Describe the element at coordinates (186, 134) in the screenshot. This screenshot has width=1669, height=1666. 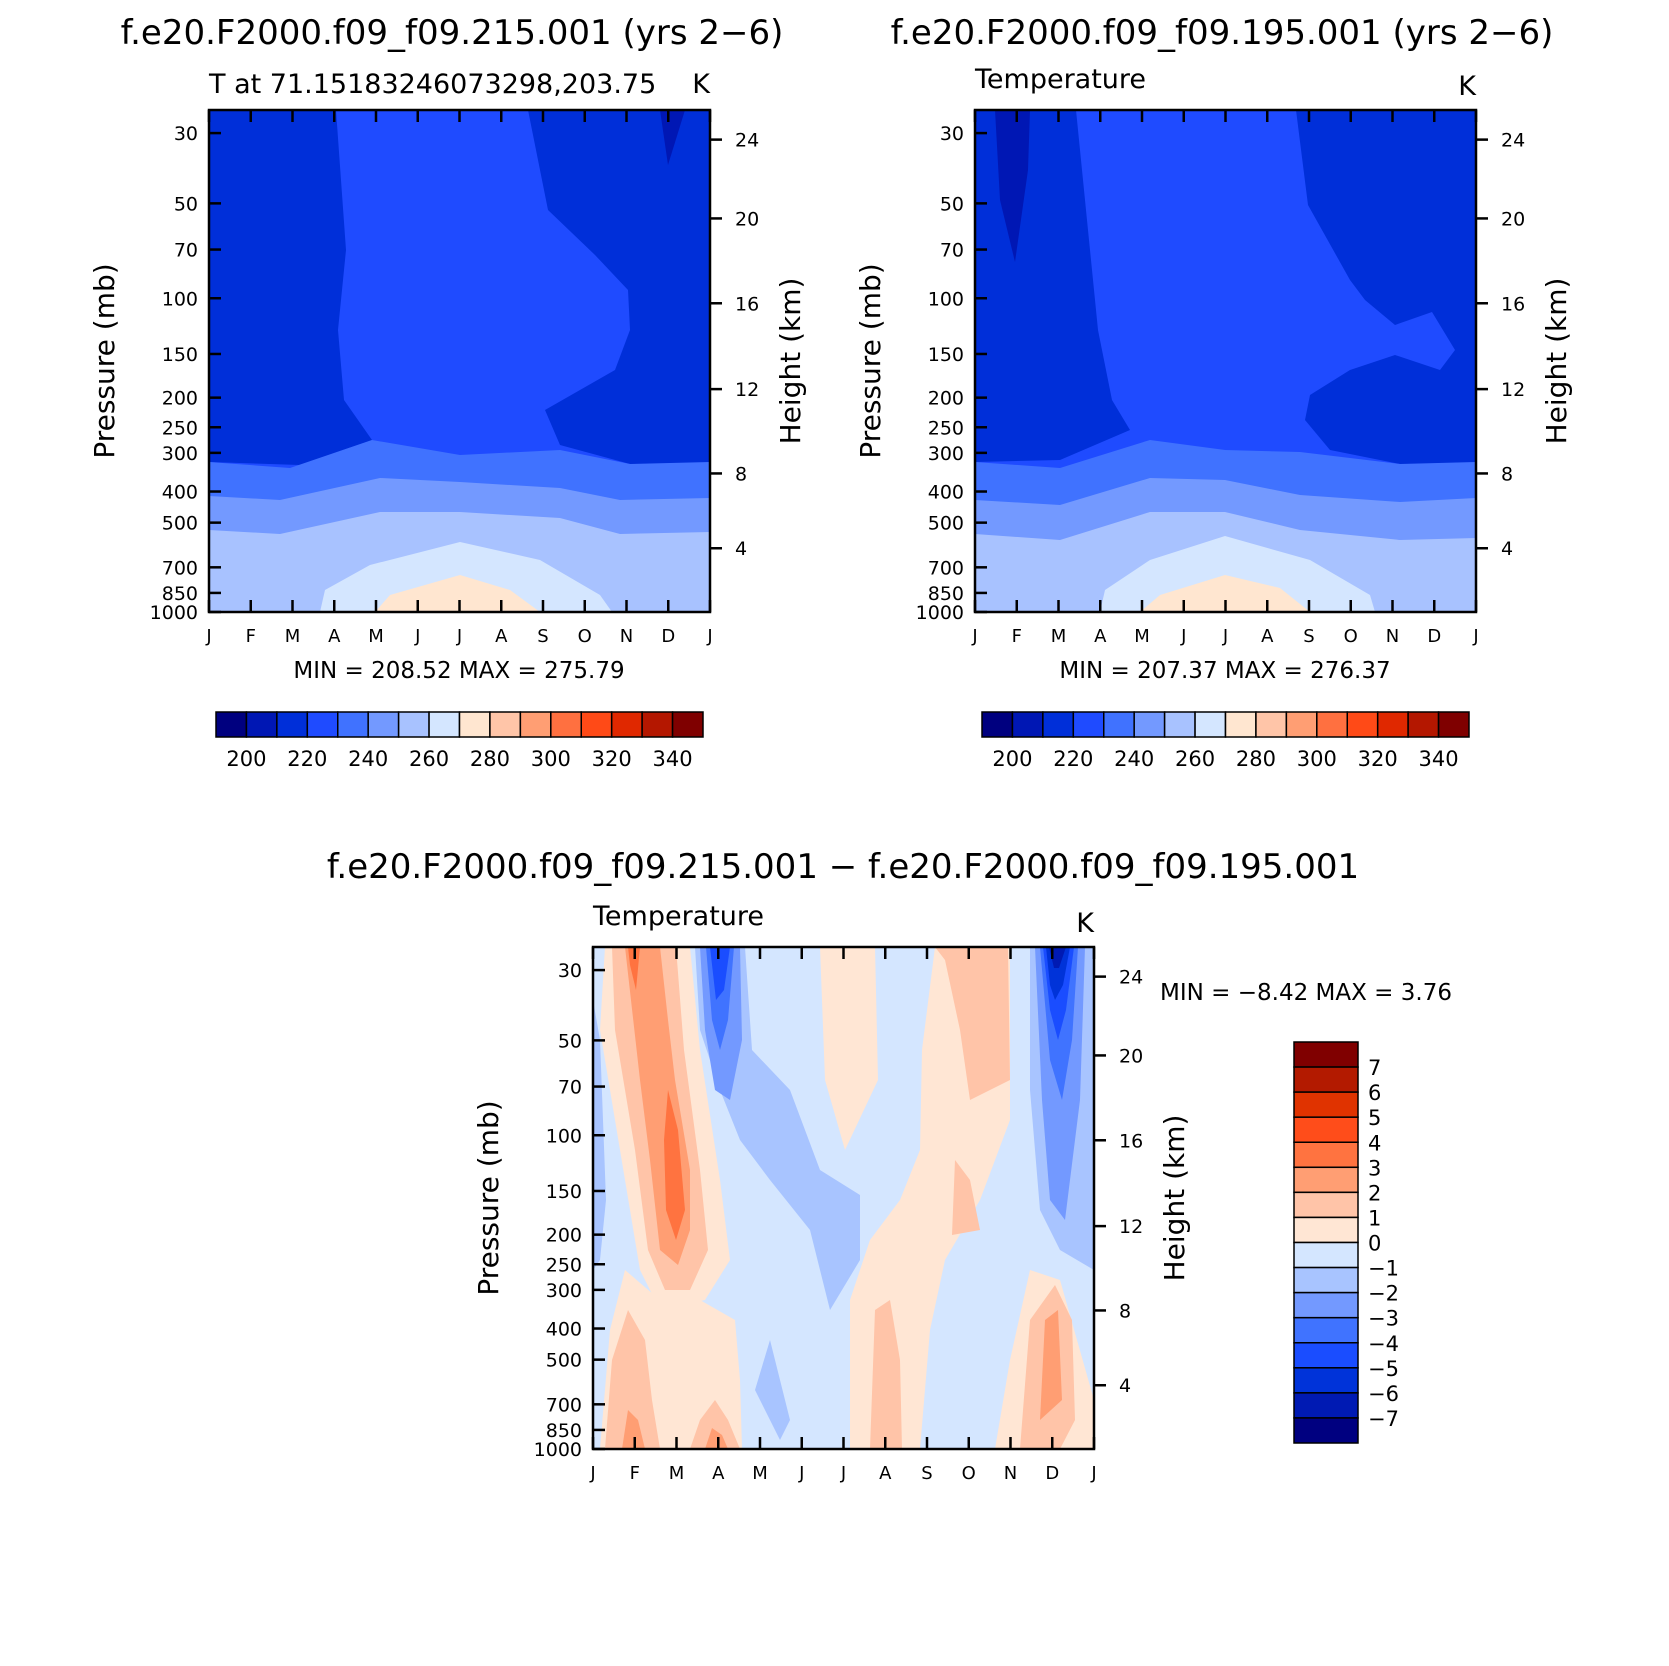
I see `y-tick-label: 30` at that location.